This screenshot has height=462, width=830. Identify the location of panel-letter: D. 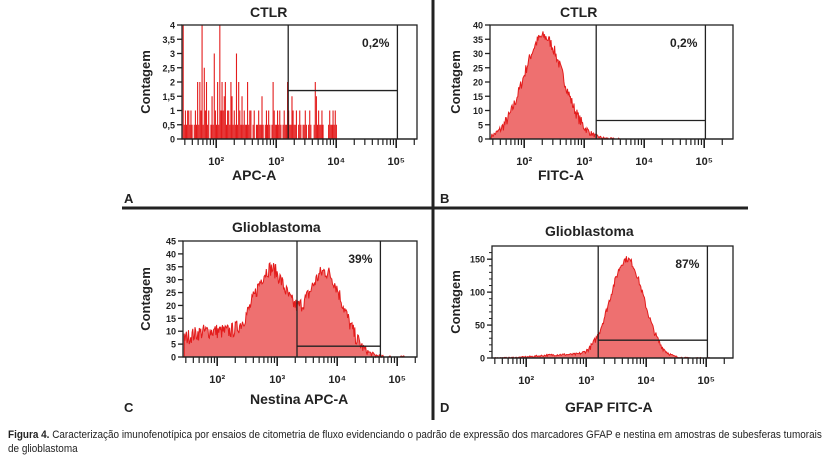
(444, 407).